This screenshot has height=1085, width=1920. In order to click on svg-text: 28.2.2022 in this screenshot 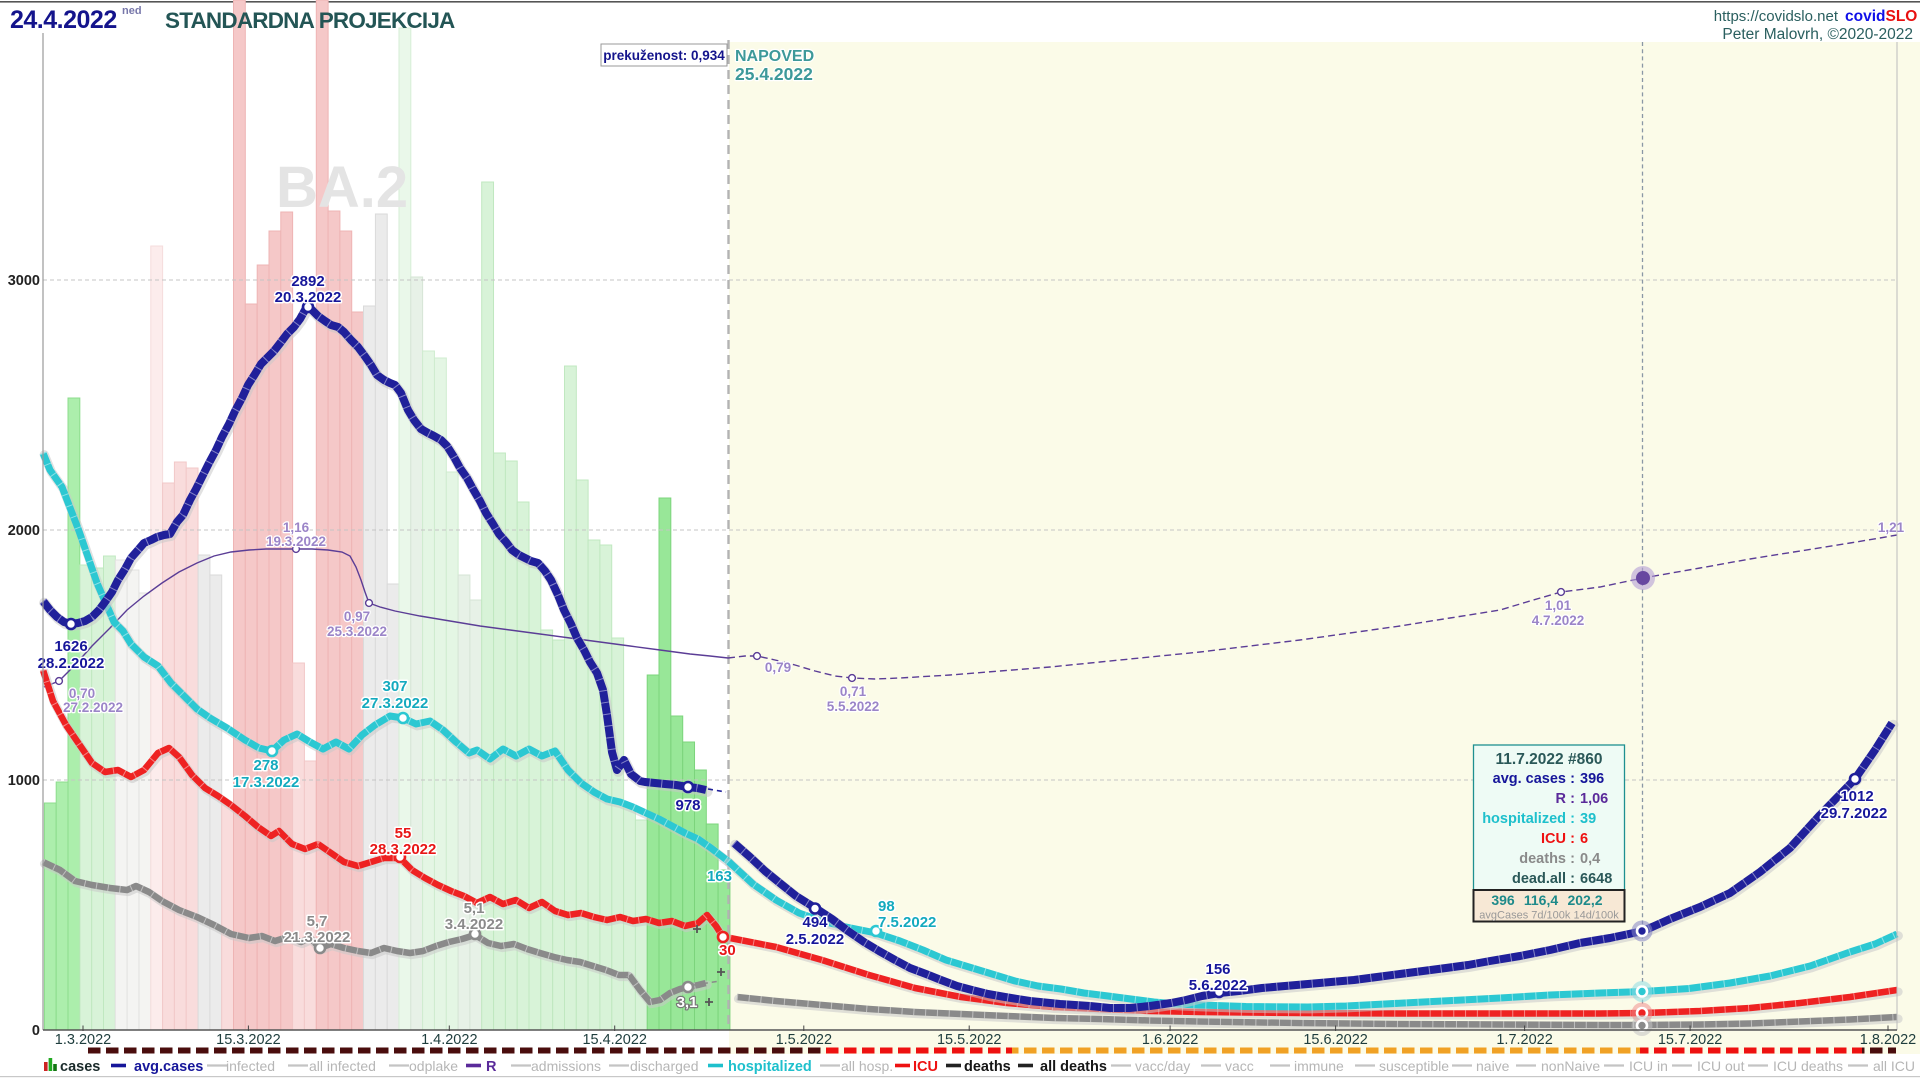, I will do `click(71, 663)`.